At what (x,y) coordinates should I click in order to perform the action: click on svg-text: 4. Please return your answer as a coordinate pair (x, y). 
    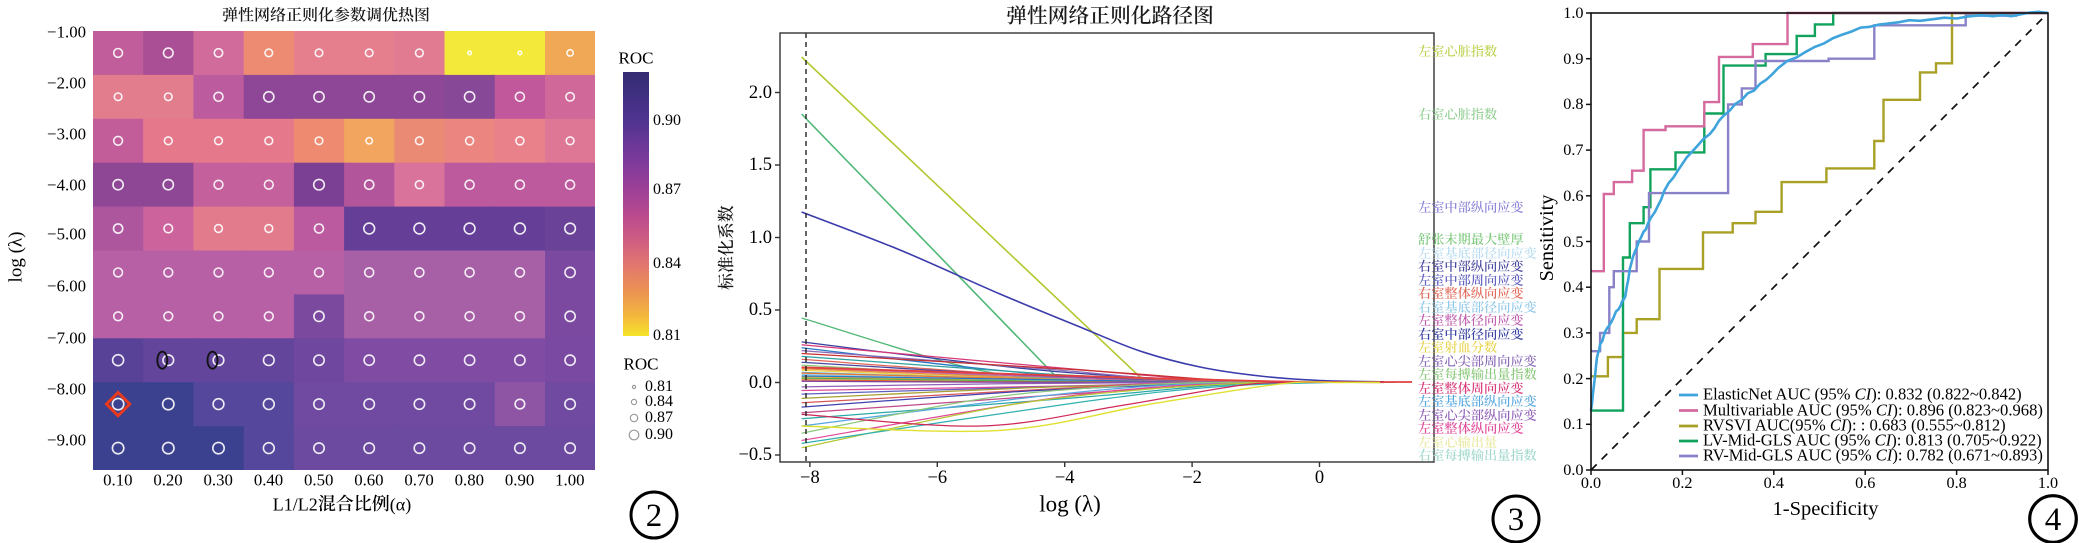
    Looking at the image, I should click on (2053, 520).